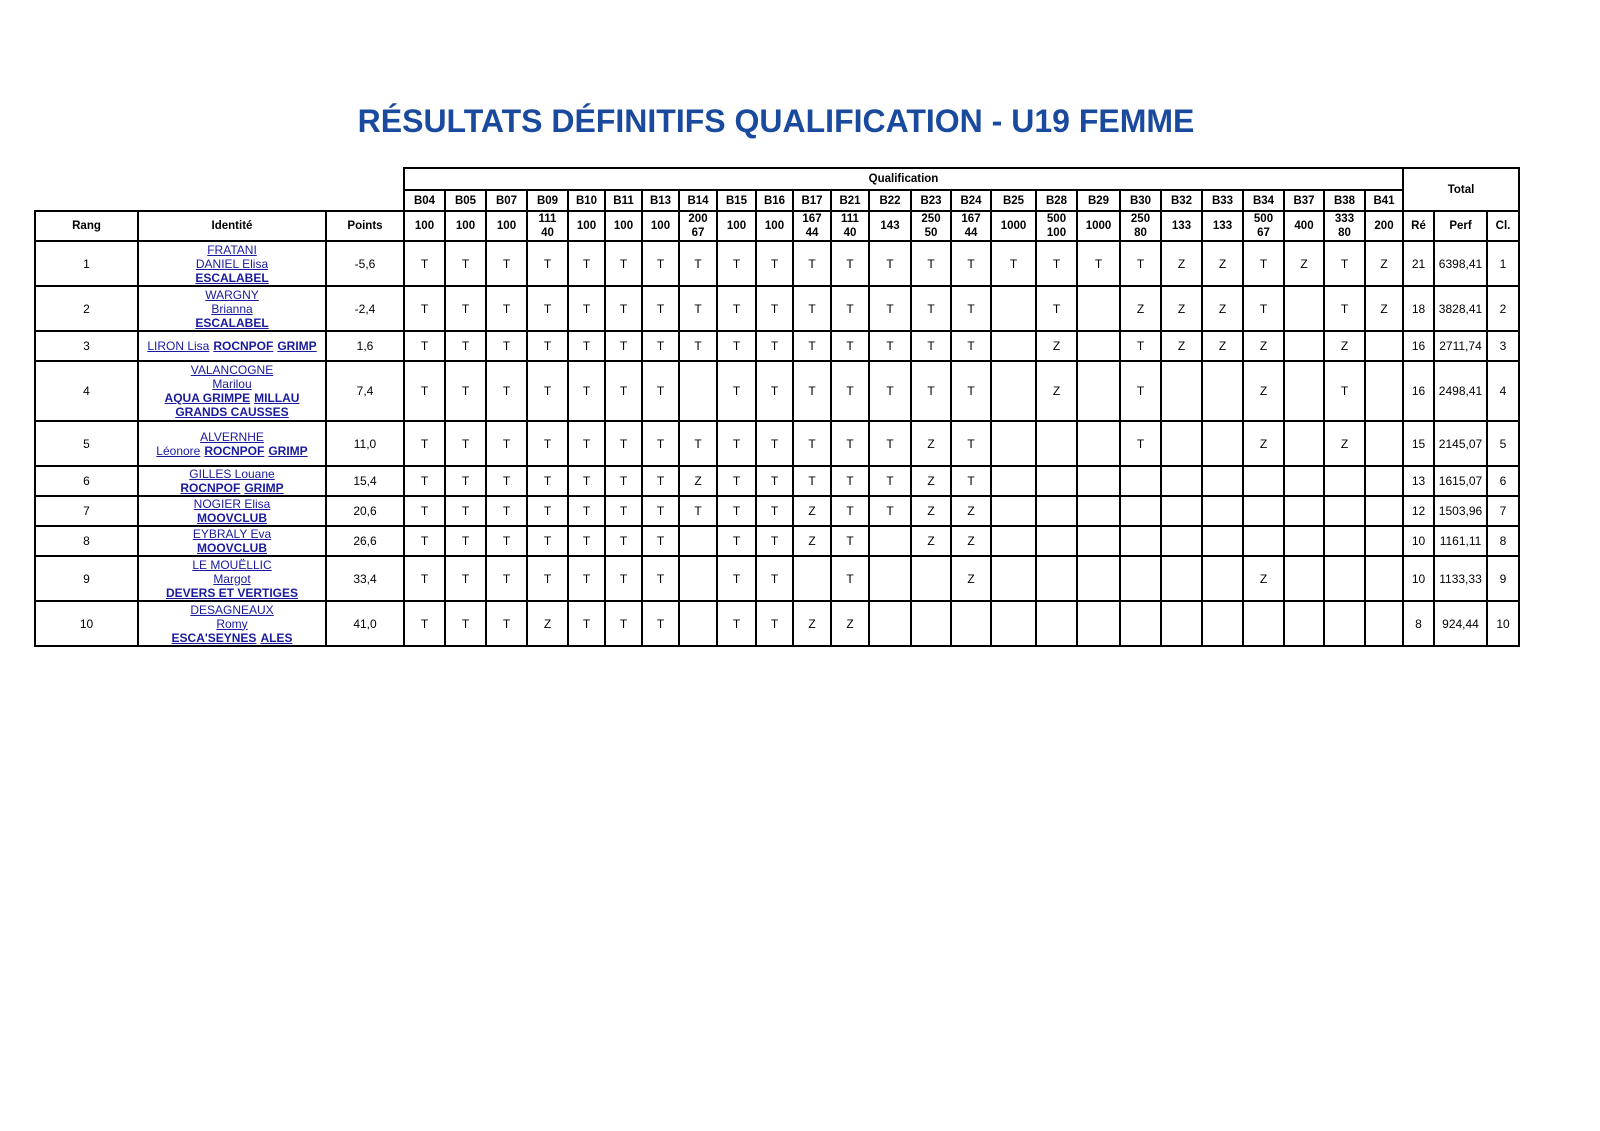  I want to click on result-cell-b28: T, so click(1056, 263).